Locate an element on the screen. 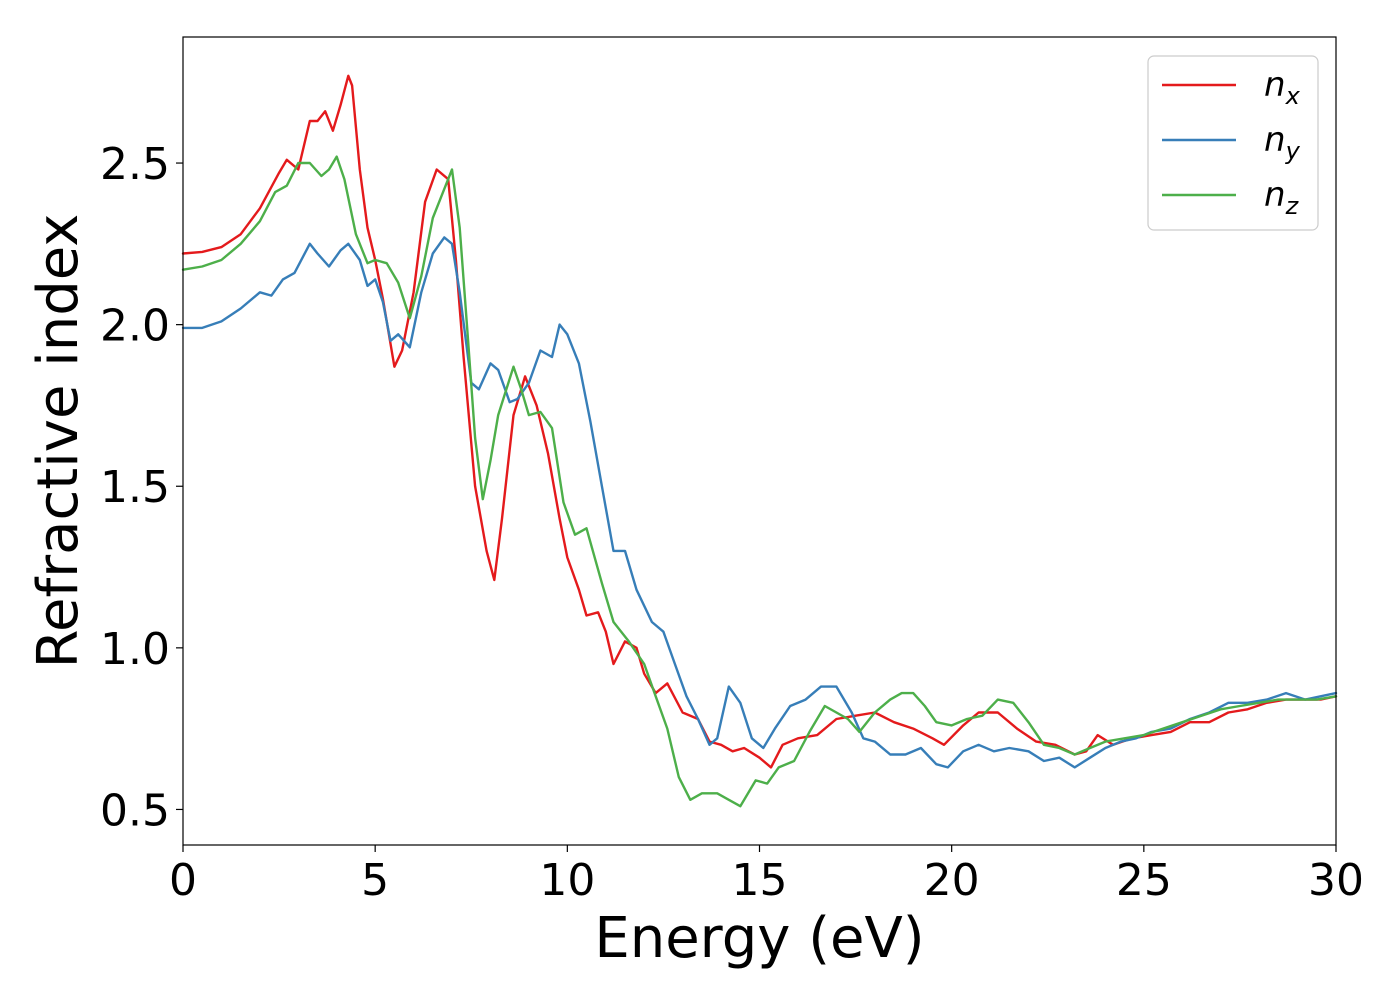 The image size is (1400, 1000). y-tick-label: 1.0 is located at coordinates (135, 649).